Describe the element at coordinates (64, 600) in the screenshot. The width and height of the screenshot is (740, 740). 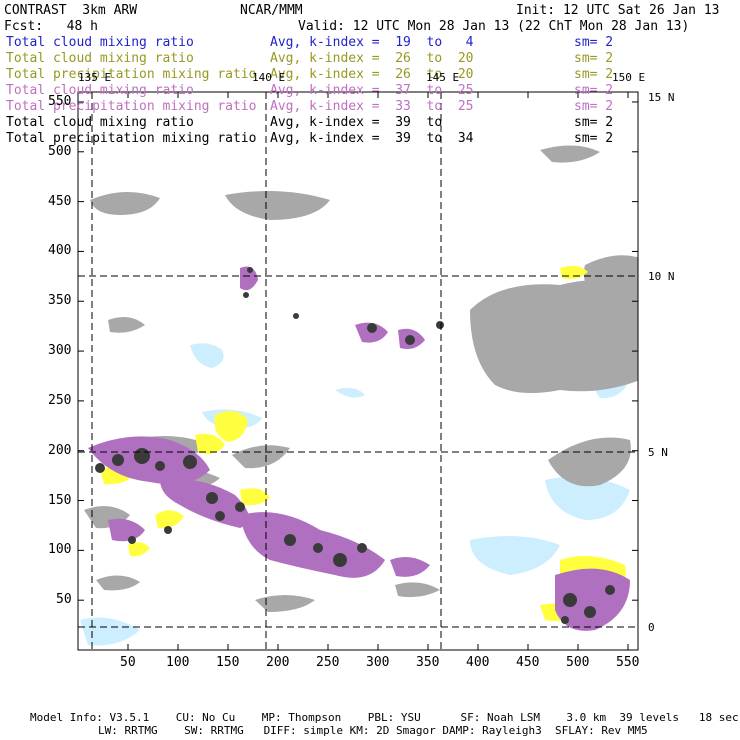
I see `y-tick-label: 50` at that location.